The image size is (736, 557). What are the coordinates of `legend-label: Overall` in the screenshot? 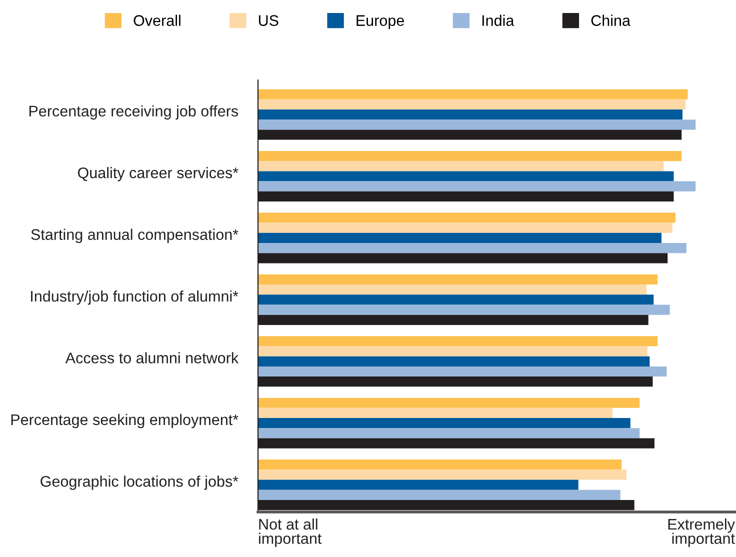 It's located at (157, 20).